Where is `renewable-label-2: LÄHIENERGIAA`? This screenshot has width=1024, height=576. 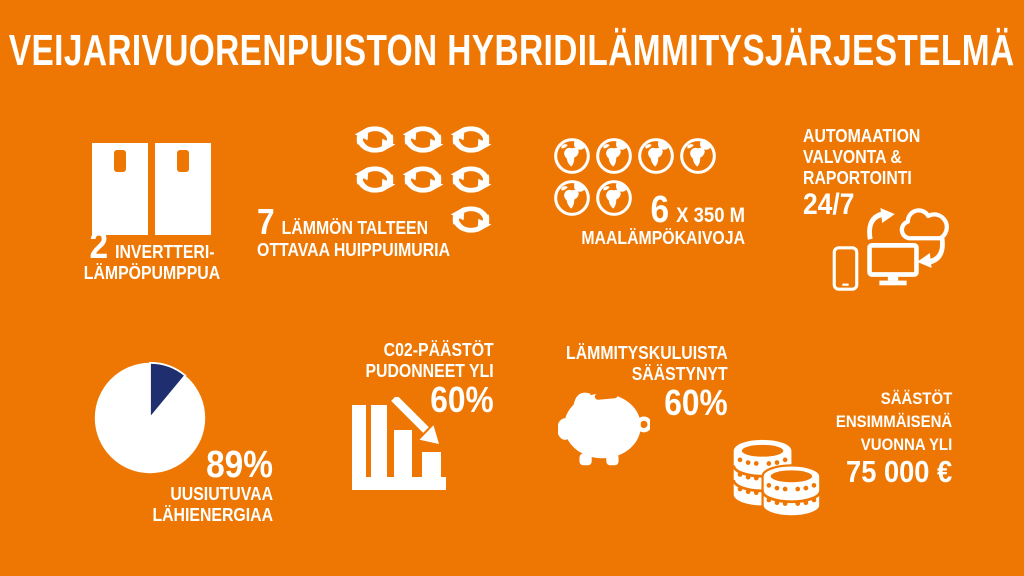
renewable-label-2: LÄHIENERGIAA is located at coordinates (212, 515).